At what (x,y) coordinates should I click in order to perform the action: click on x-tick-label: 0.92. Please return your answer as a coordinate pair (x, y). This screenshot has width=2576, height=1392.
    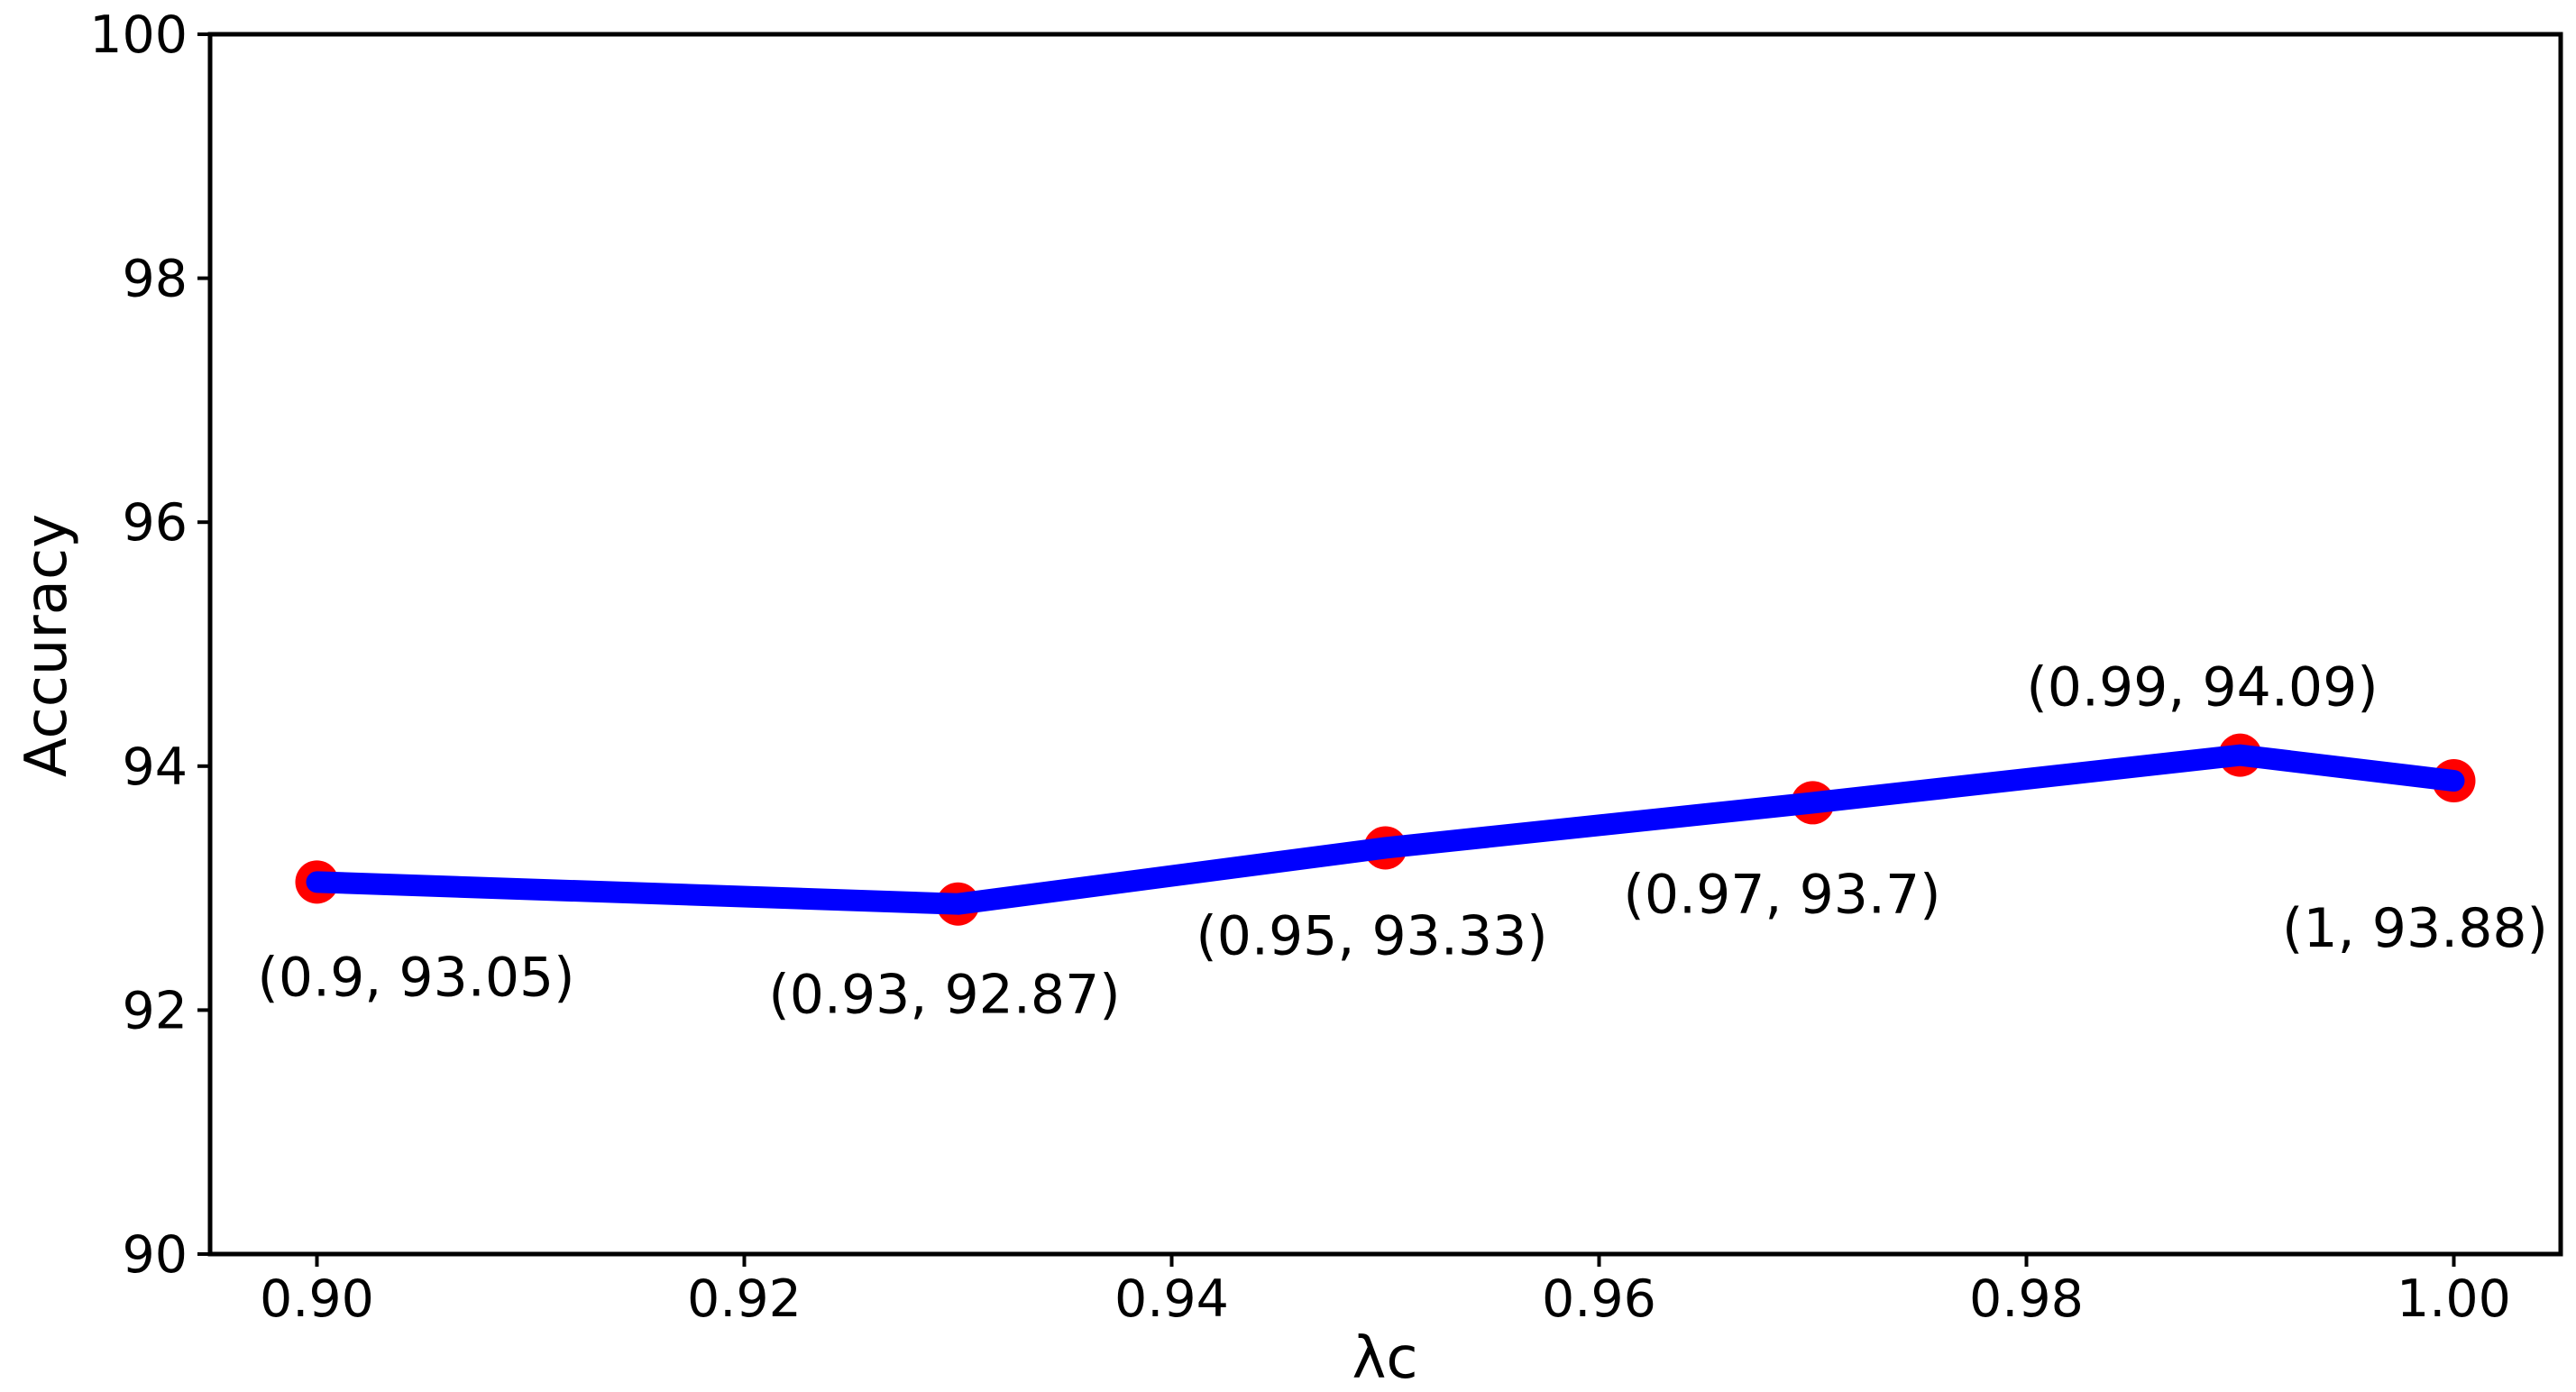
    Looking at the image, I should click on (744, 1299).